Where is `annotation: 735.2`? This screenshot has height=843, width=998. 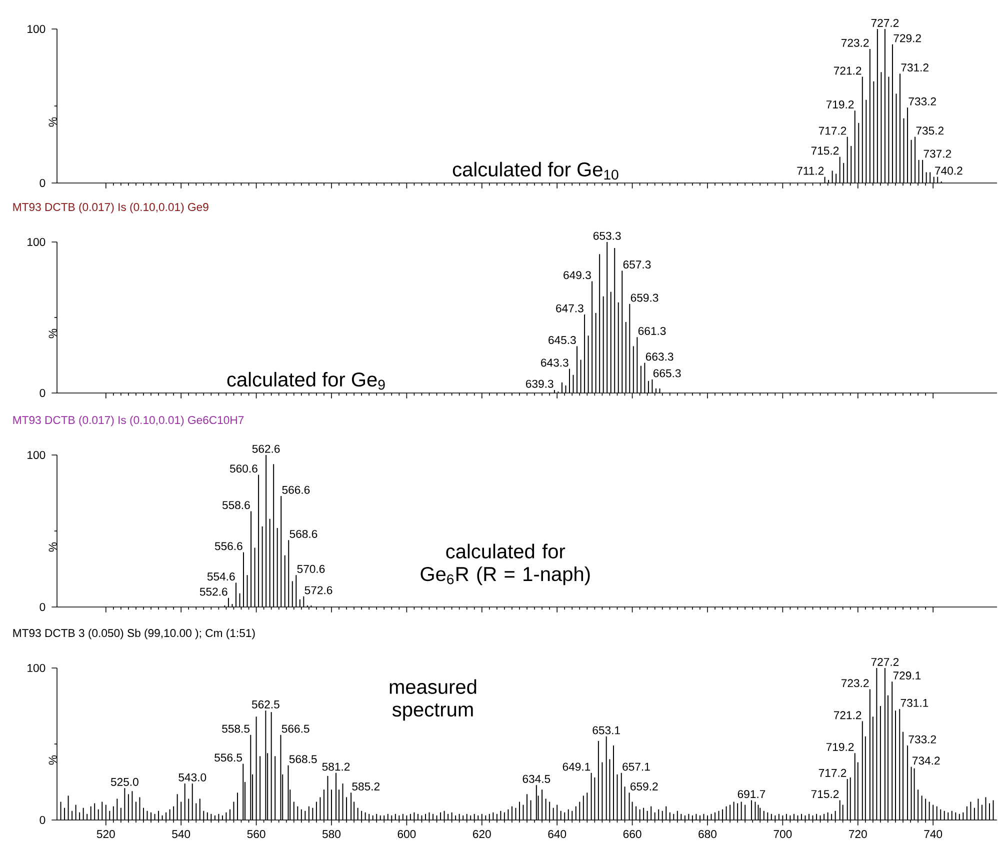
annotation: 735.2 is located at coordinates (930, 130).